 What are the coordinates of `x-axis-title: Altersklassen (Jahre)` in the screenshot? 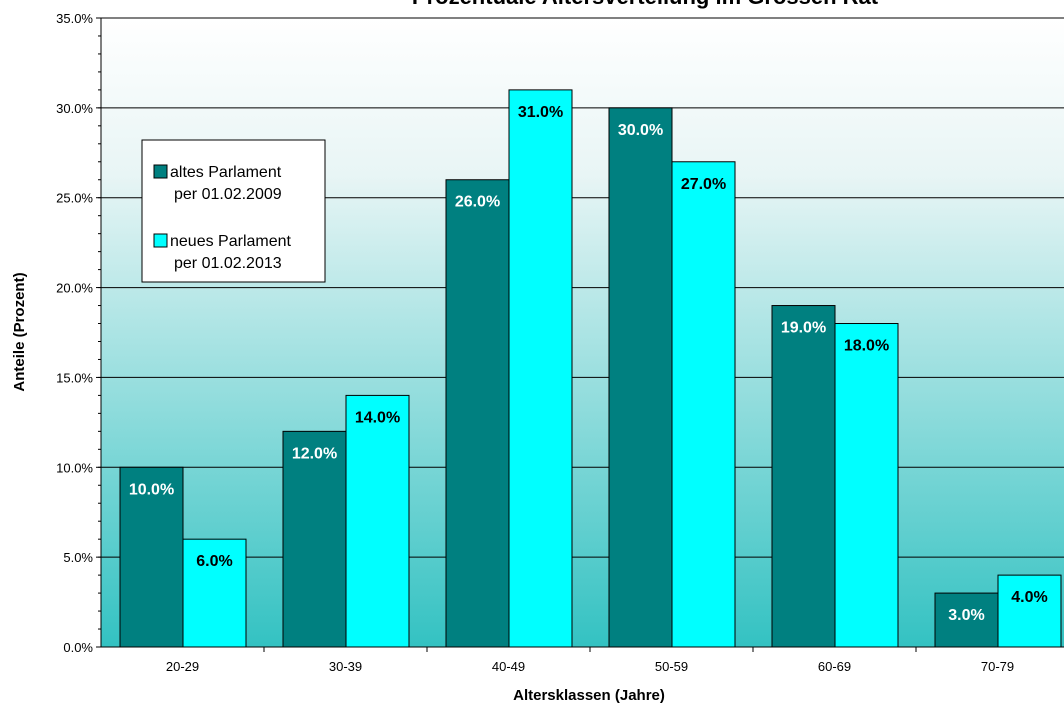 It's located at (589, 695).